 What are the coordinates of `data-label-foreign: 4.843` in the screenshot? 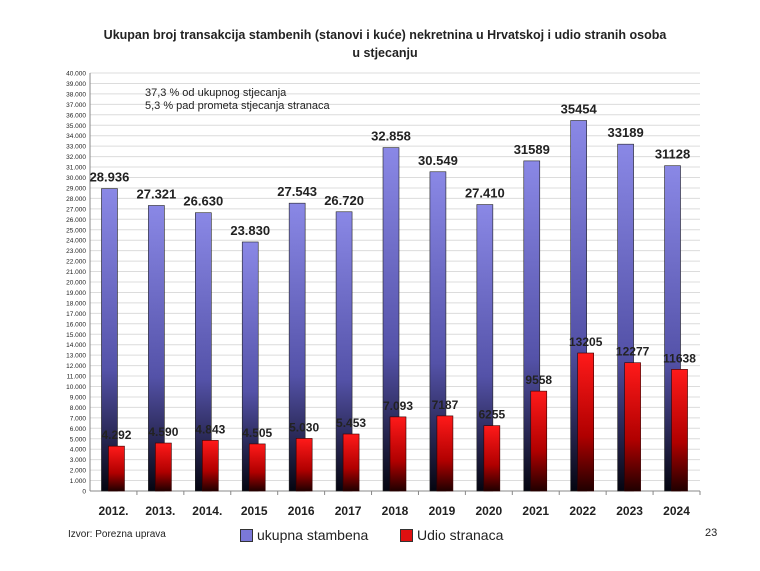 It's located at (210, 429).